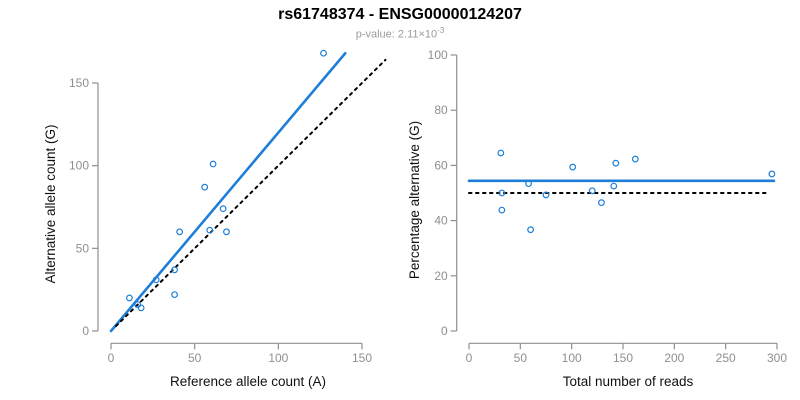 The height and width of the screenshot is (400, 800). I want to click on y-axis-title: Alternative allele count (G), so click(50, 203).